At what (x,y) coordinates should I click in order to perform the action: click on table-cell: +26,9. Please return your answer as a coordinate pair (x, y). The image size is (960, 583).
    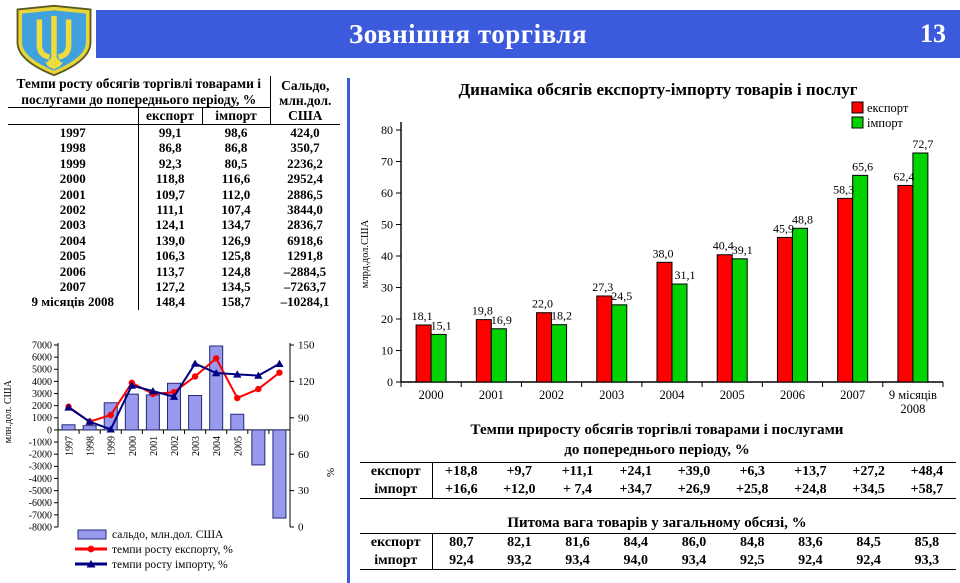
    Looking at the image, I should click on (694, 489).